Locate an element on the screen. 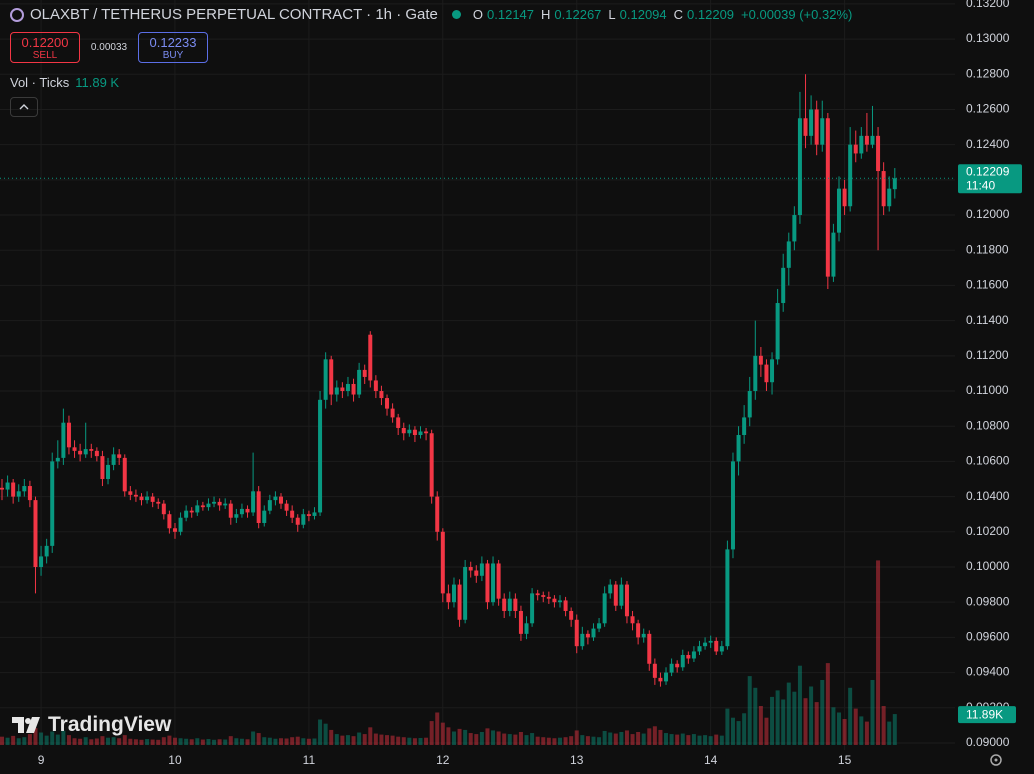  last-volume-badge is located at coordinates (987, 715).